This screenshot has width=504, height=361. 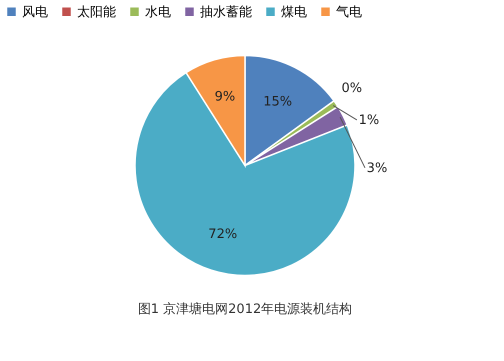 What do you see at coordinates (158, 12) in the screenshot?
I see `legend-label: 水电` at bounding box center [158, 12].